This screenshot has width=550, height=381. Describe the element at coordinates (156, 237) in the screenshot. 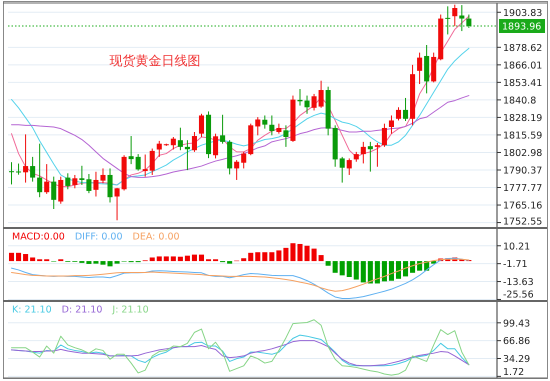

I see `text: DEA: 0.00` at that location.